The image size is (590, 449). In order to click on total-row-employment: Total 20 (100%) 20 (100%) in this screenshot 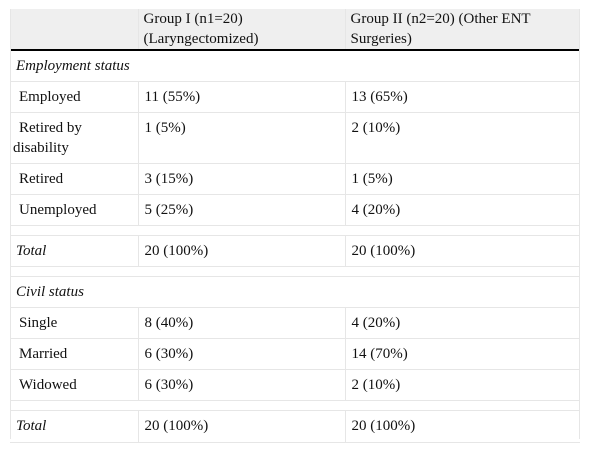, I will do `click(295, 251)`.